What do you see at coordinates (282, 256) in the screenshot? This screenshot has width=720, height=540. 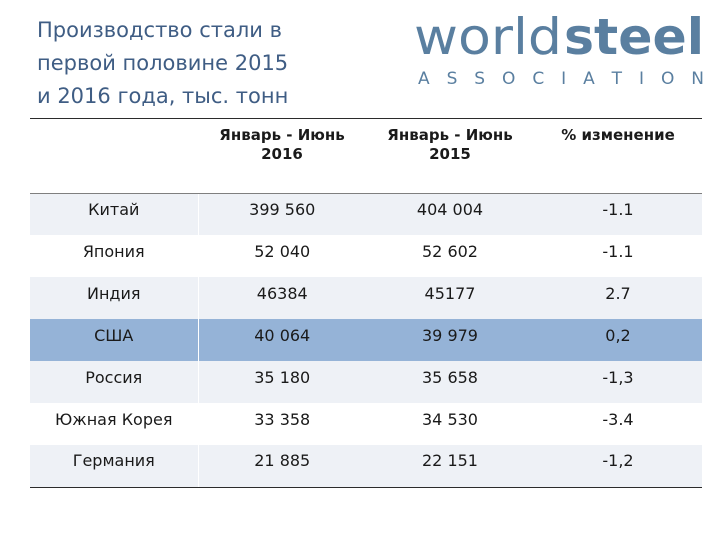 I see `value-2016: 52 040` at bounding box center [282, 256].